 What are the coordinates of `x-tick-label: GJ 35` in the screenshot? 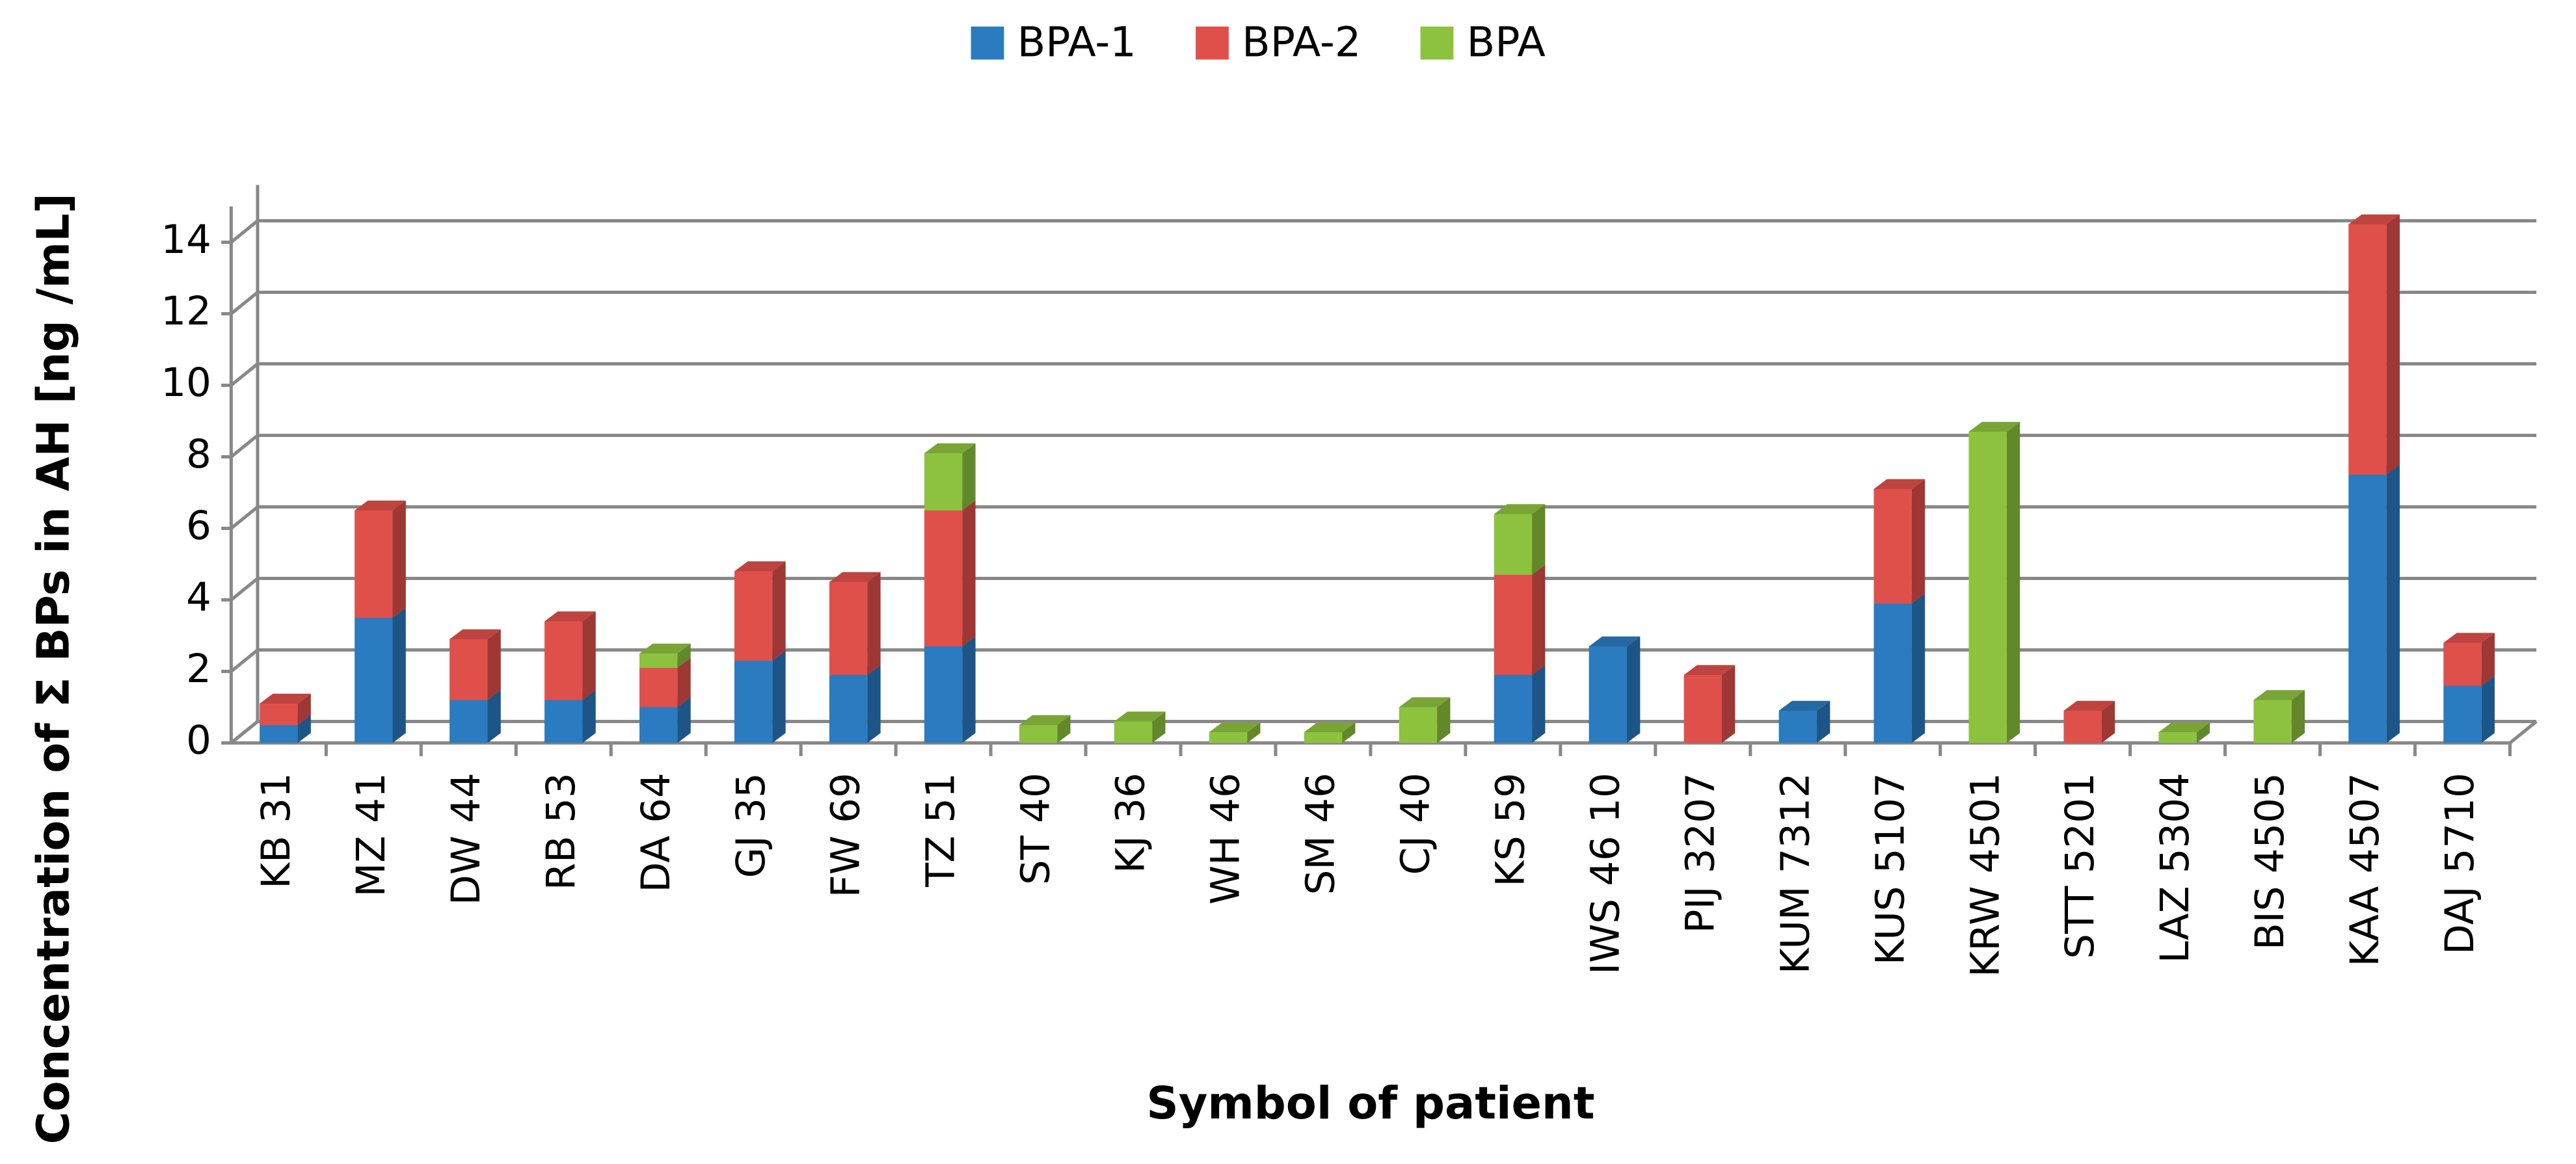 It's located at (751, 825).